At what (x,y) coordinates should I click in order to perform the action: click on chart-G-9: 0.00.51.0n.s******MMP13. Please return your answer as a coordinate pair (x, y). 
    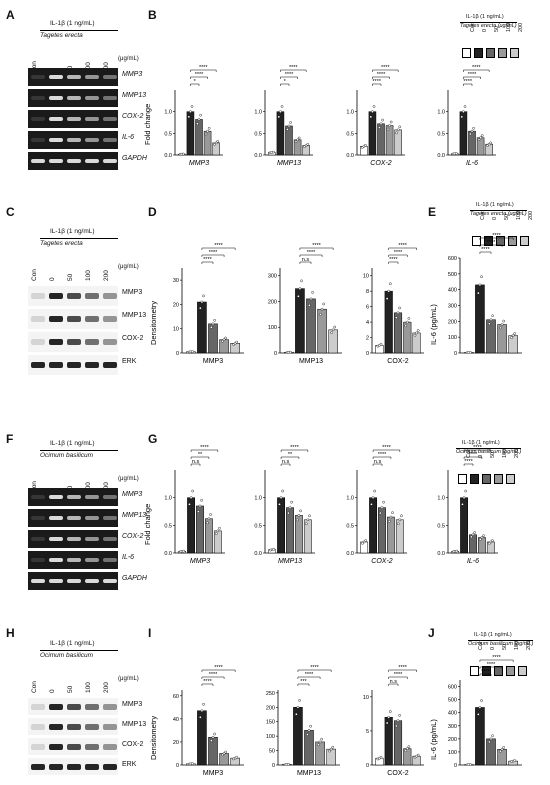
    Looking at the image, I should click on (284, 505).